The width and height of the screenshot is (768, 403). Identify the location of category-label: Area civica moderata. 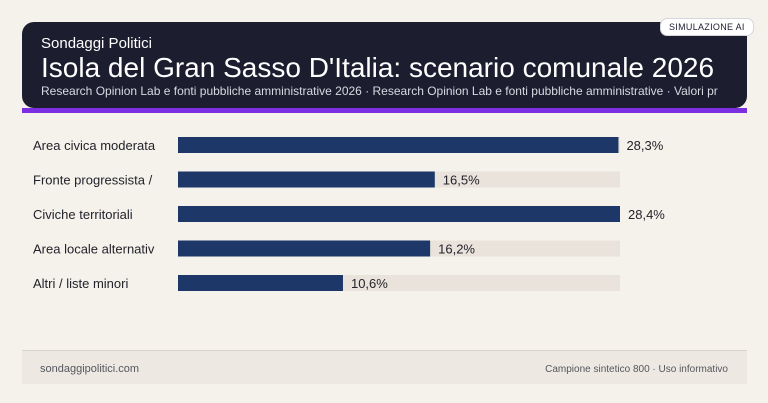
(94, 145).